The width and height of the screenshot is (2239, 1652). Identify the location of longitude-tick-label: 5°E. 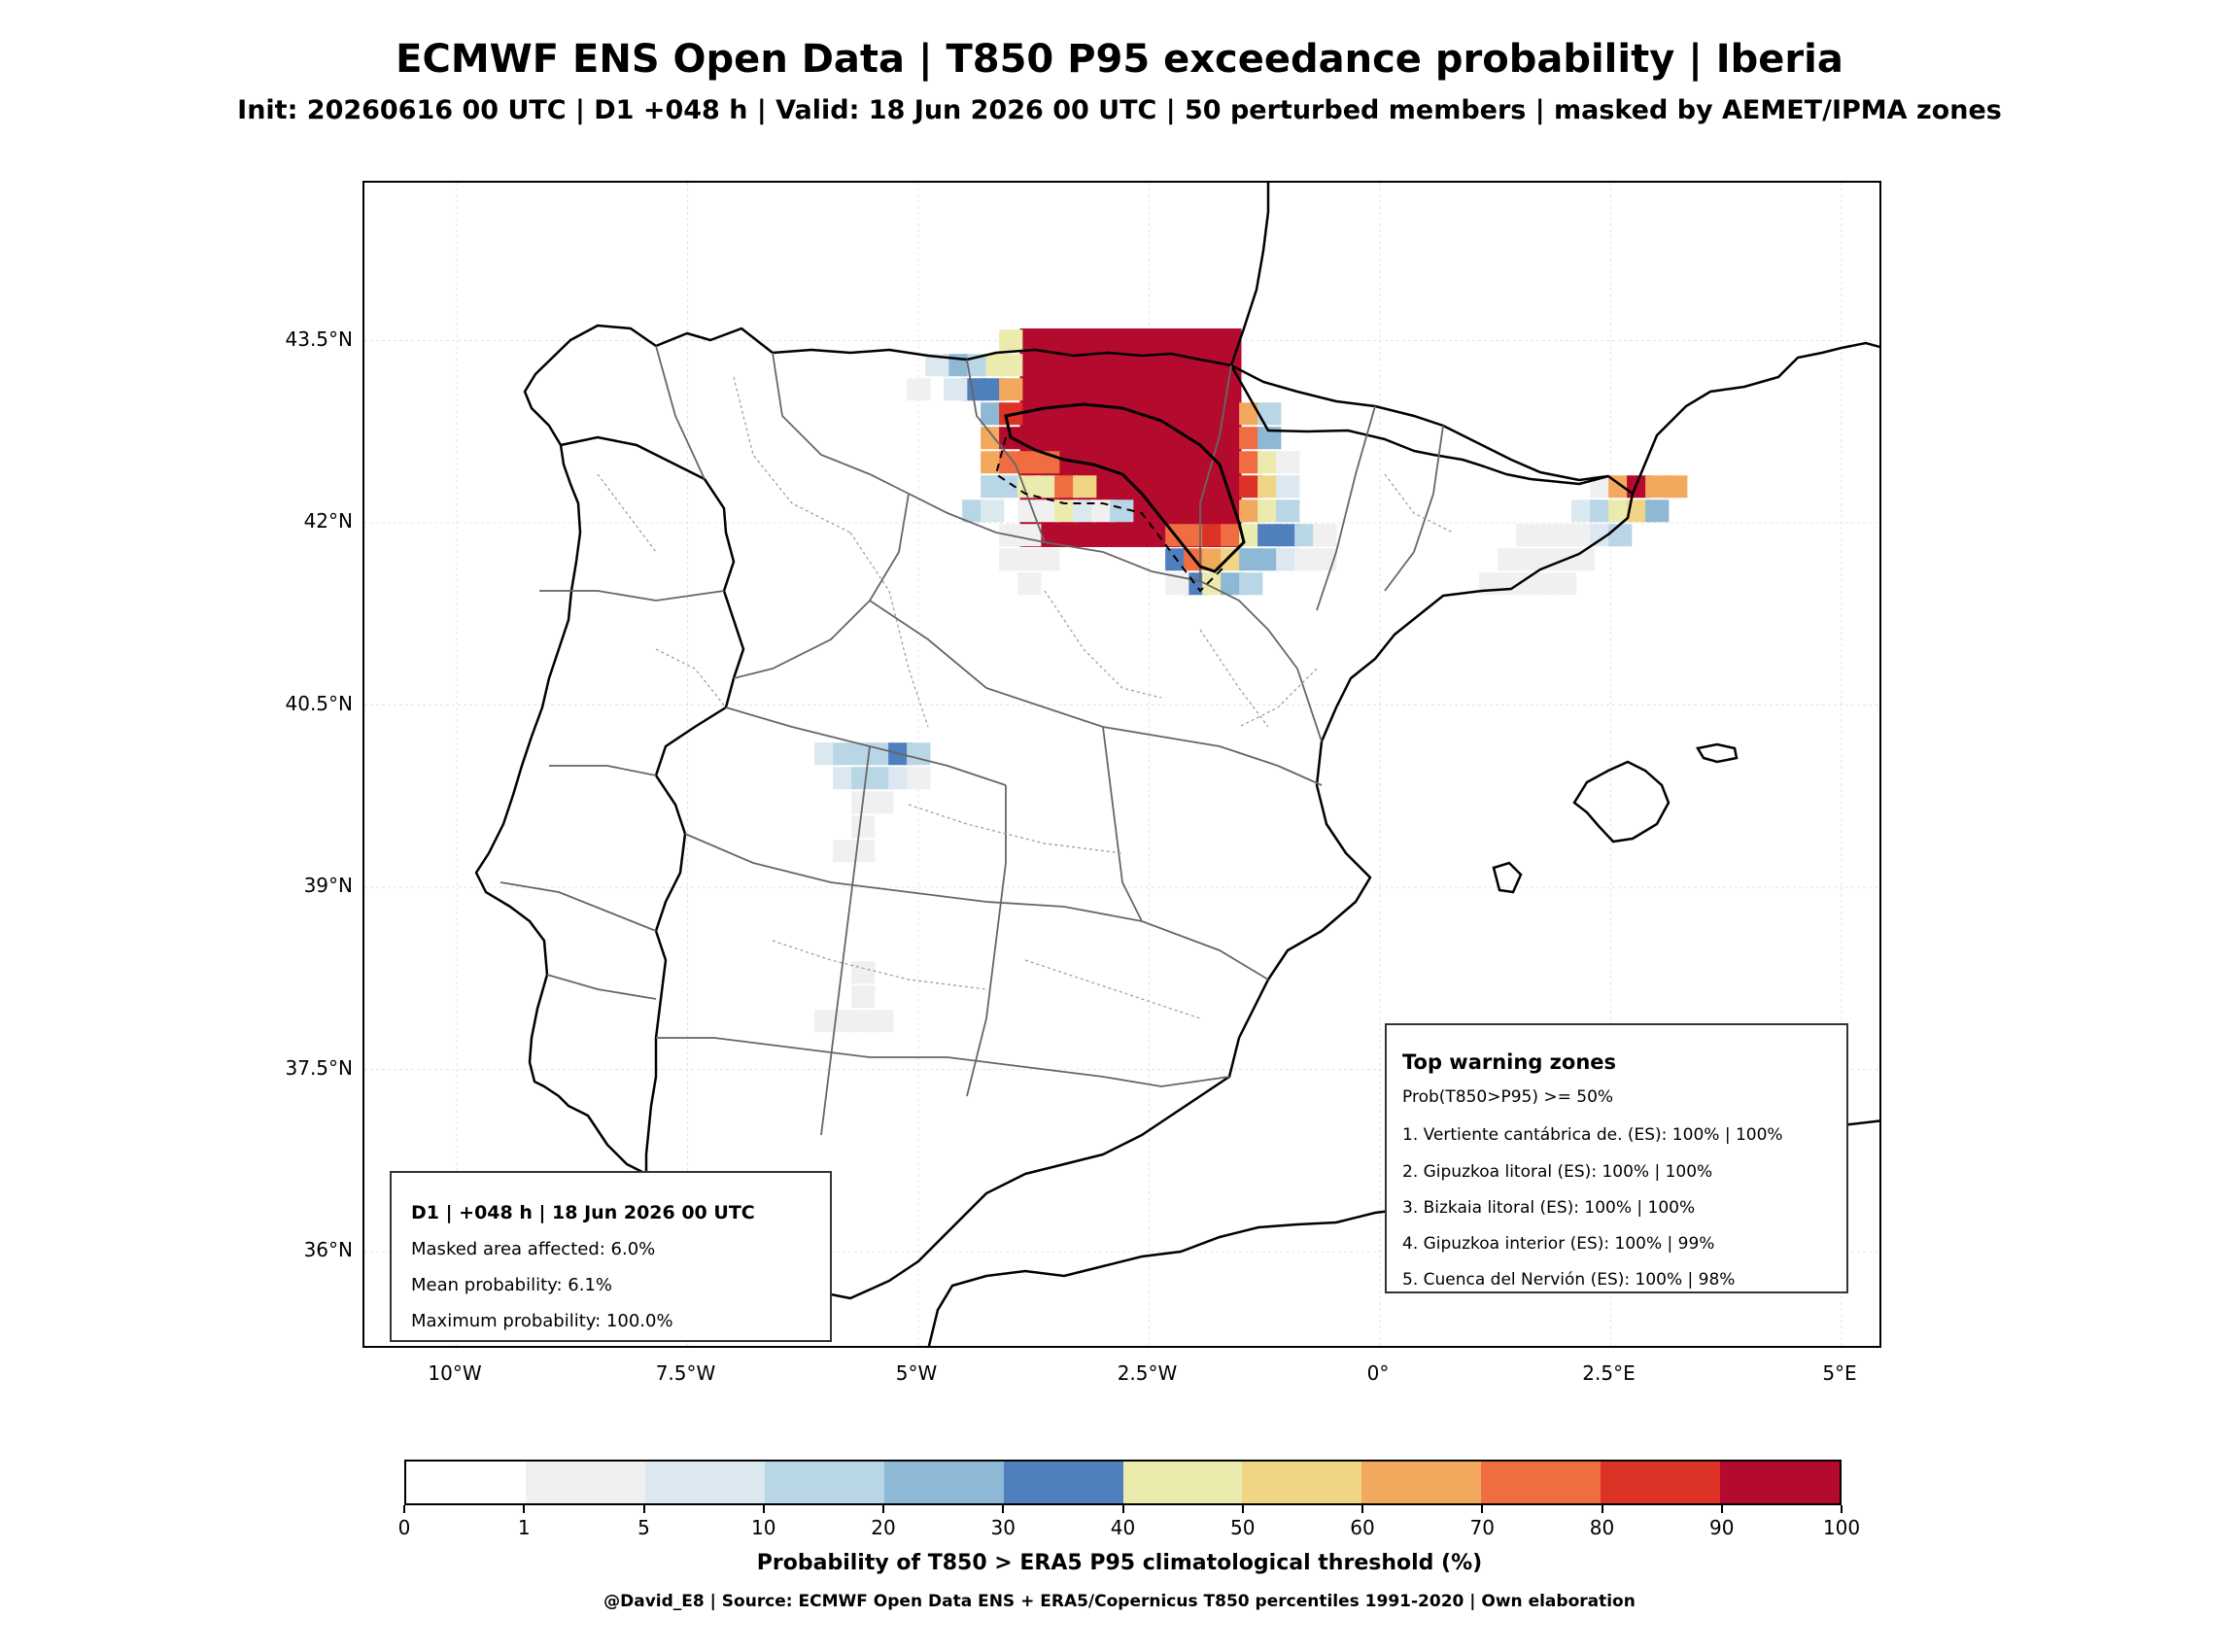
(1840, 1373).